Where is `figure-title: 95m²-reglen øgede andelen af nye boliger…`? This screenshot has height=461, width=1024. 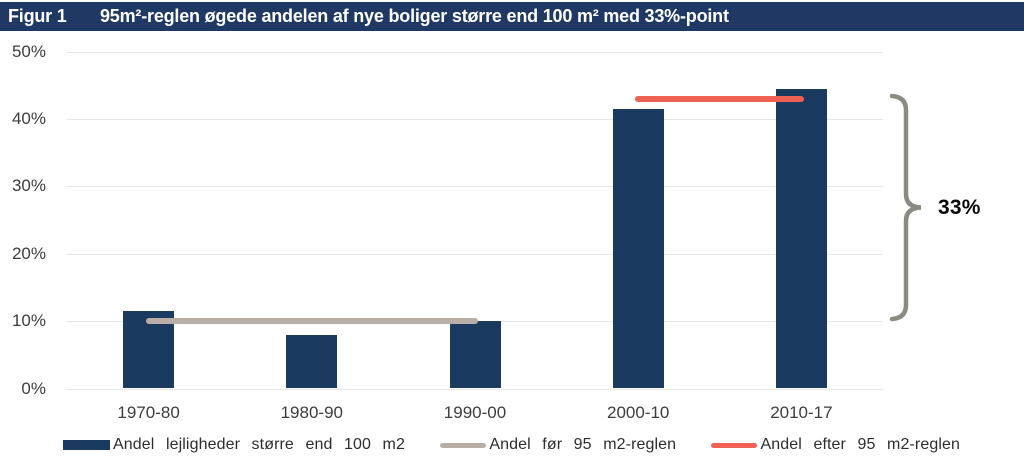
figure-title: 95m²-reglen øgede andelen af nye boliger… is located at coordinates (414, 16).